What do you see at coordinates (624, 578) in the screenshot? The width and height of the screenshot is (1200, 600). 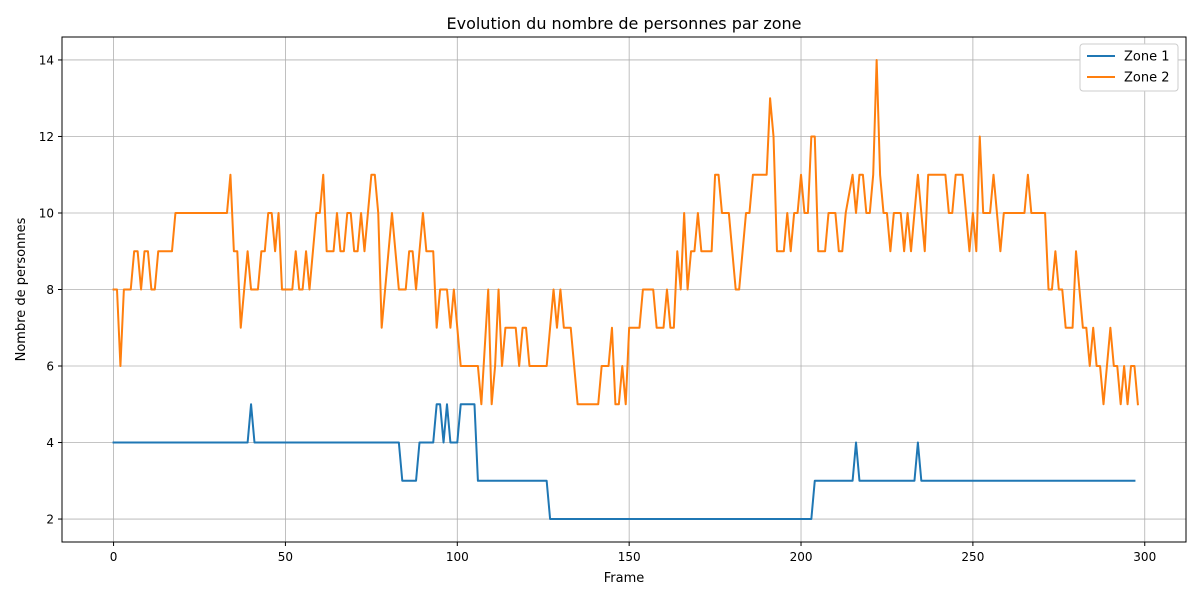 I see `x-axis-label: Frame` at bounding box center [624, 578].